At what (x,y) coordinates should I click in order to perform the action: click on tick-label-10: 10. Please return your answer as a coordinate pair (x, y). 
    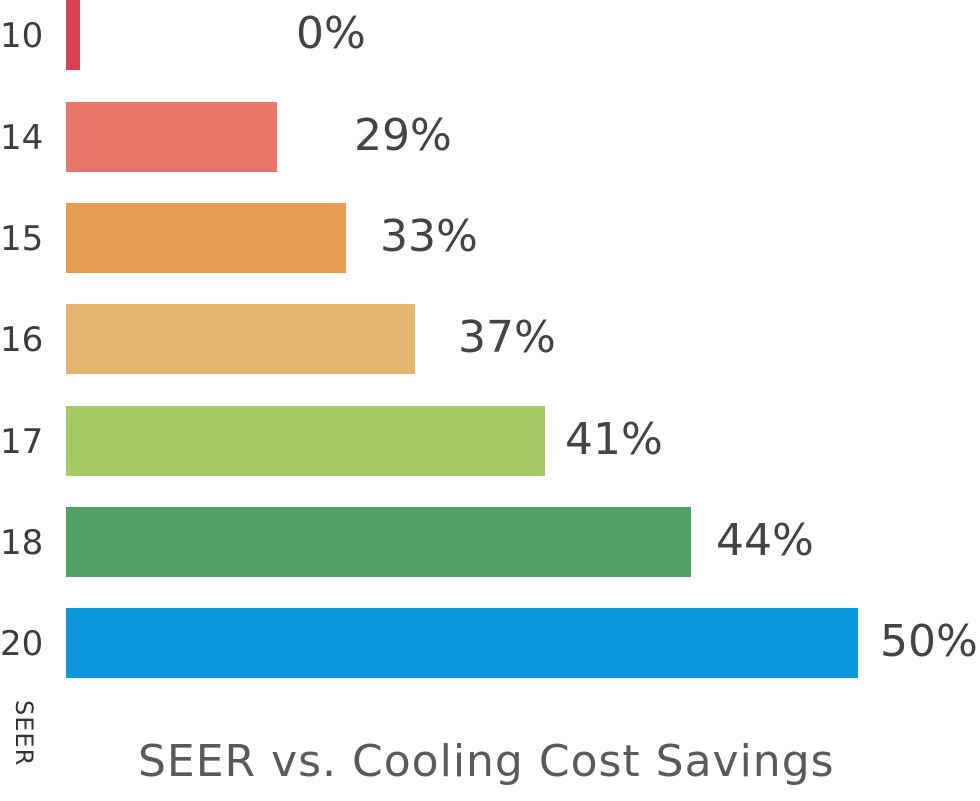
    Looking at the image, I should click on (22, 36).